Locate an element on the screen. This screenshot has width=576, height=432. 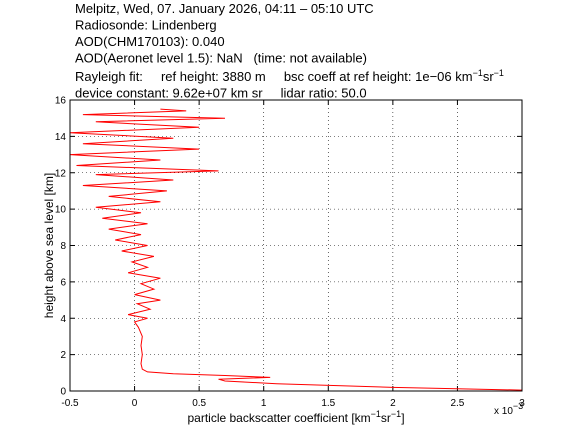
header-line: Radiosonde: Lindenberg is located at coordinates (146, 25).